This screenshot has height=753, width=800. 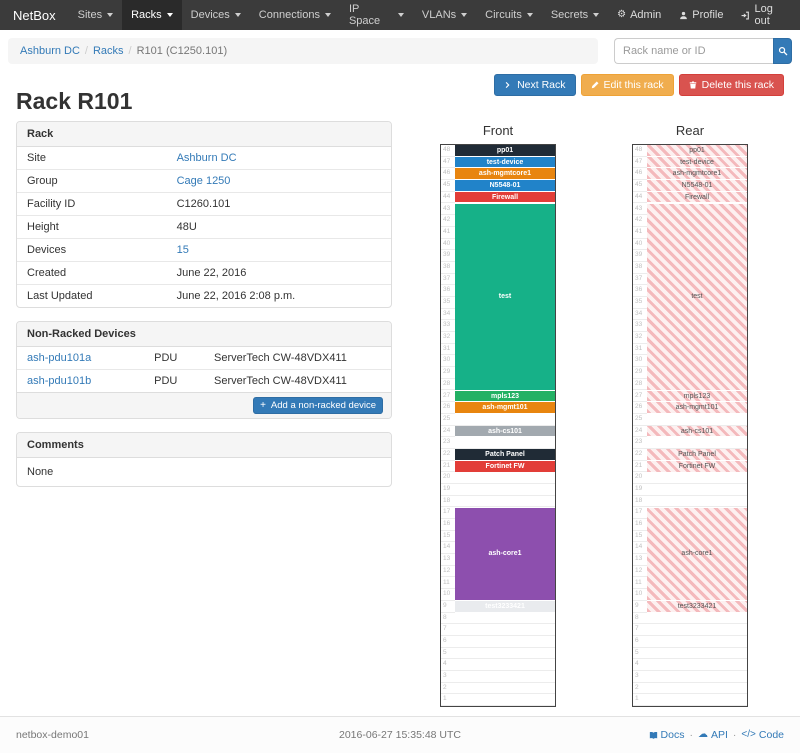 I want to click on rack-unit-number: 38, so click(x=639, y=266).